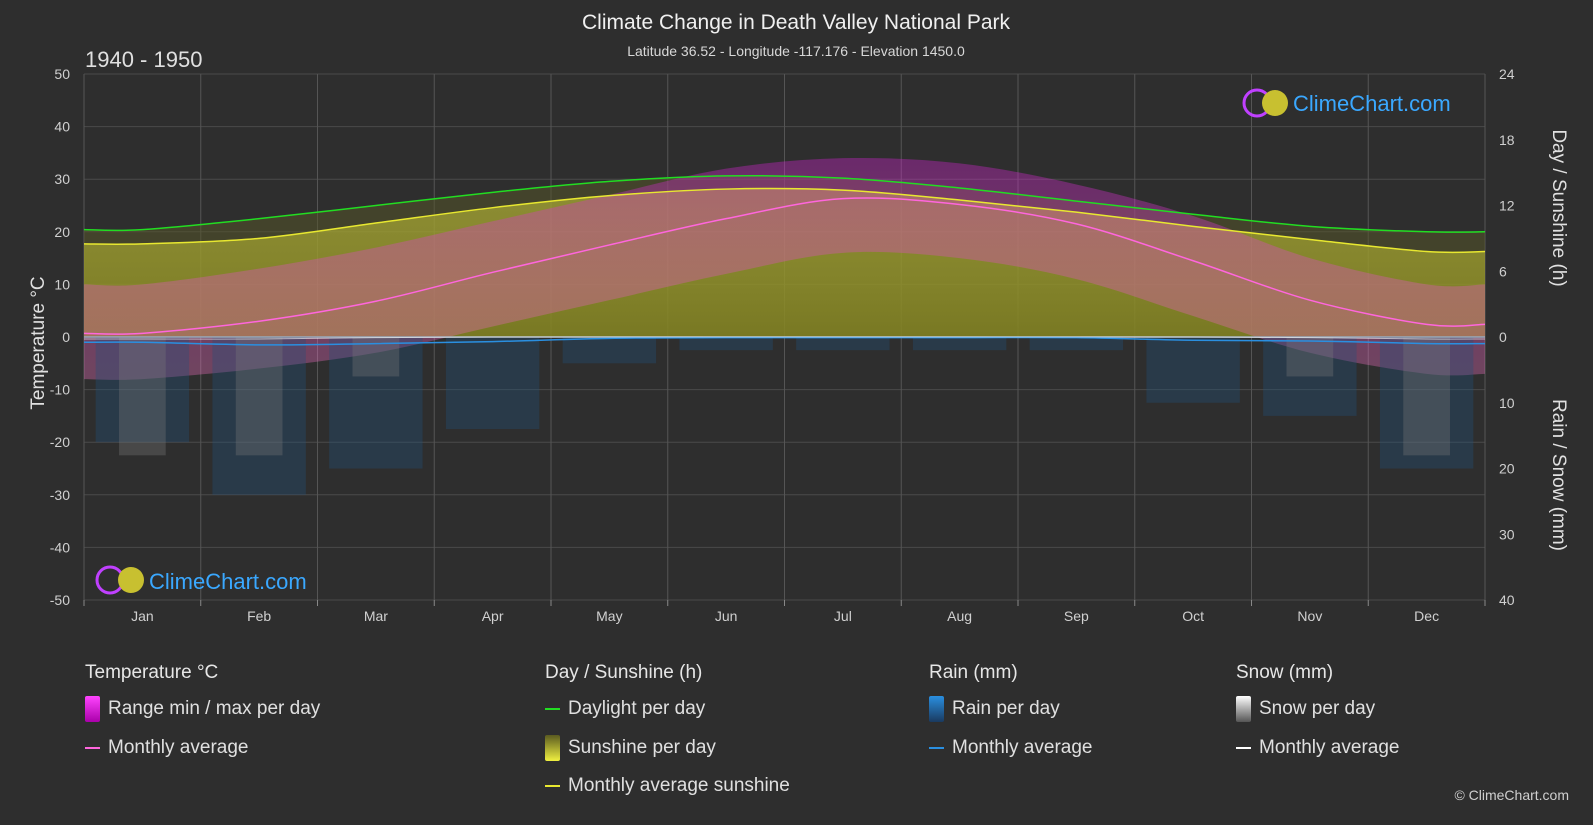  Describe the element at coordinates (1511, 795) in the screenshot. I see `copyright: © ClimeChart.com` at that location.